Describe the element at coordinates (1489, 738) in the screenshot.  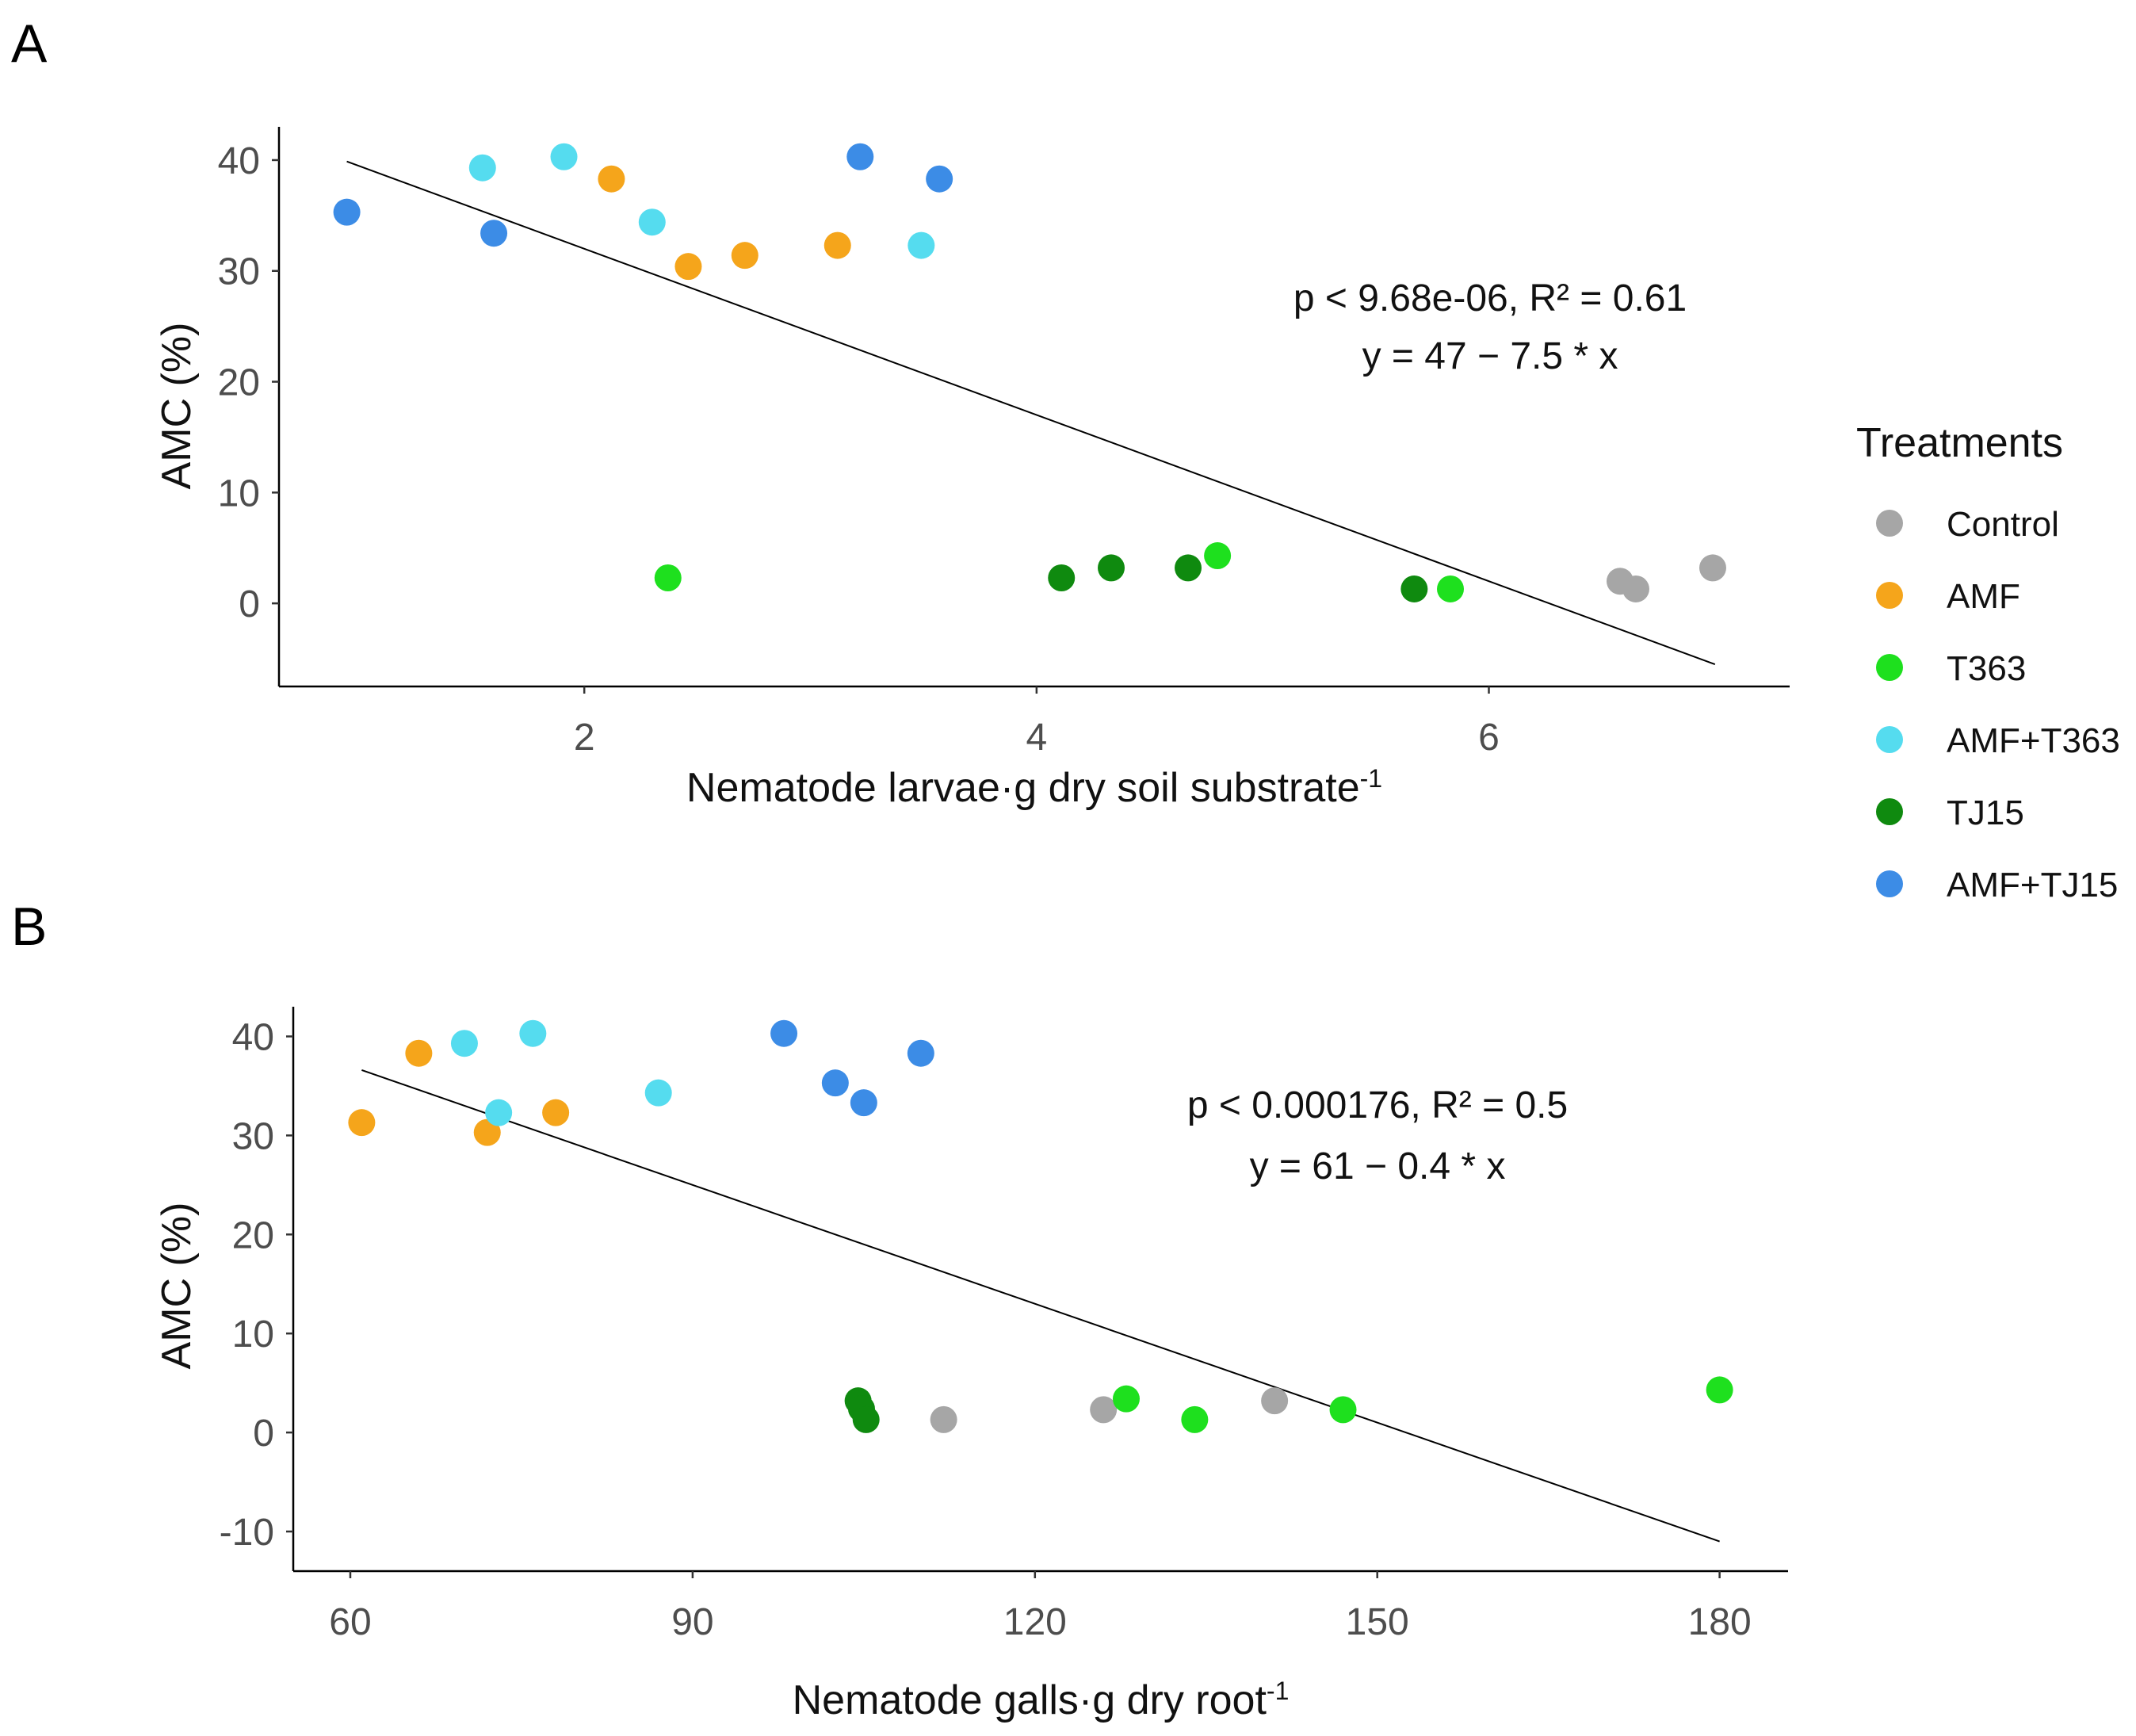
I see `x-tick-label: 6` at that location.